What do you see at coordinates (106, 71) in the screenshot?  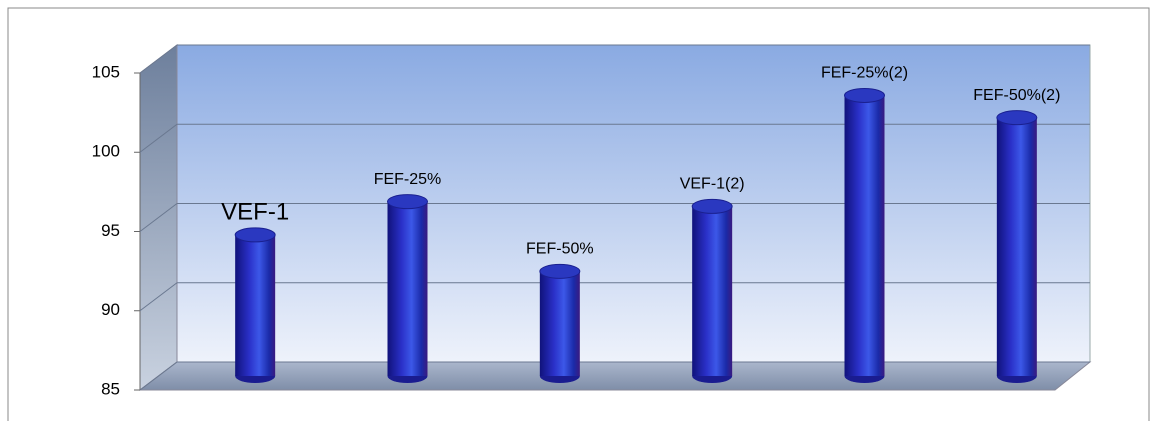 I see `y-tick-label: 105` at bounding box center [106, 71].